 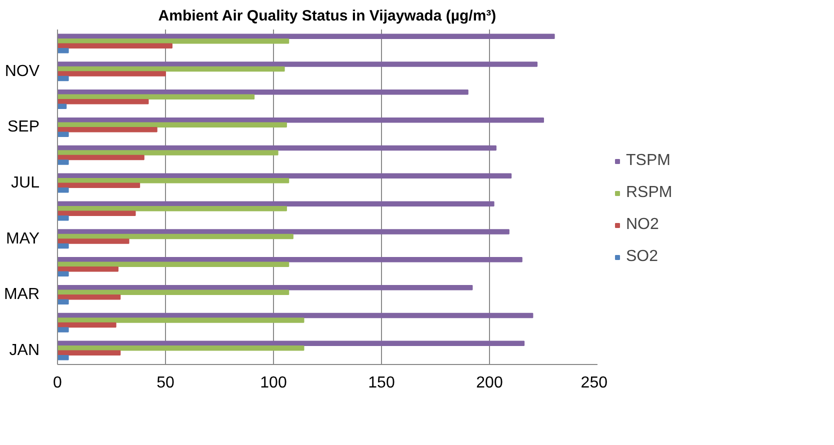 I want to click on legend-label: TSPM, so click(x=648, y=161).